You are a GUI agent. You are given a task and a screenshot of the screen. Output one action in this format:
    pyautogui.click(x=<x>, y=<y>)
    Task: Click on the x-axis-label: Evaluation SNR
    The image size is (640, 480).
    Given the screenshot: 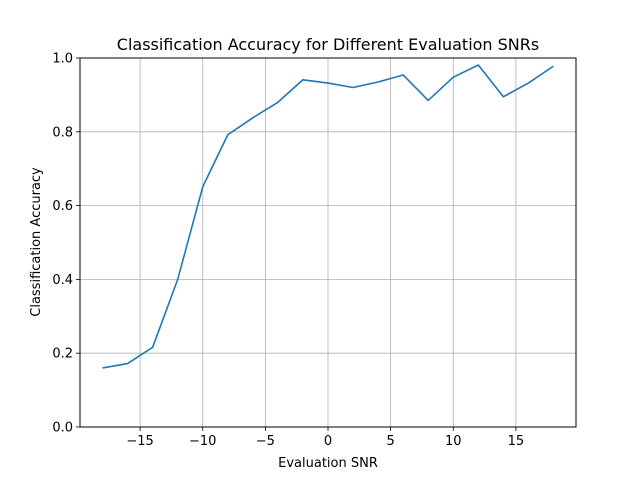 What is the action you would take?
    pyautogui.click(x=328, y=463)
    